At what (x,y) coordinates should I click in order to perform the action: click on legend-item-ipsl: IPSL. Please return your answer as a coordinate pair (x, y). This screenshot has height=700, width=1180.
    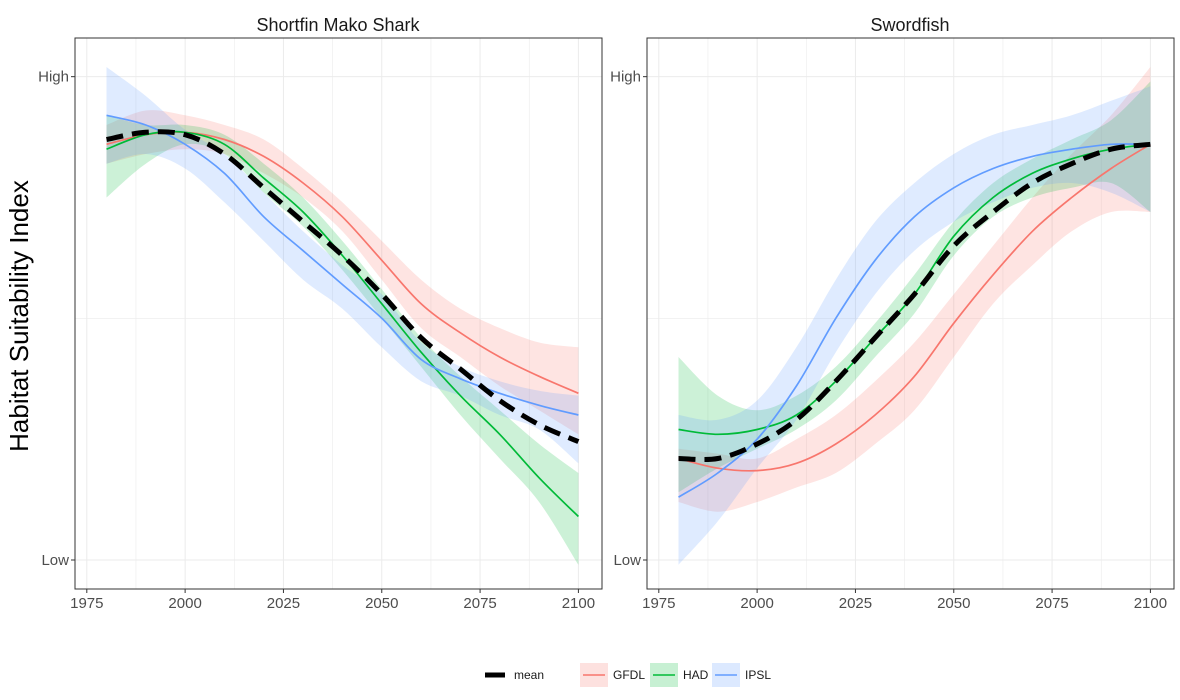
    Looking at the image, I should click on (741, 675).